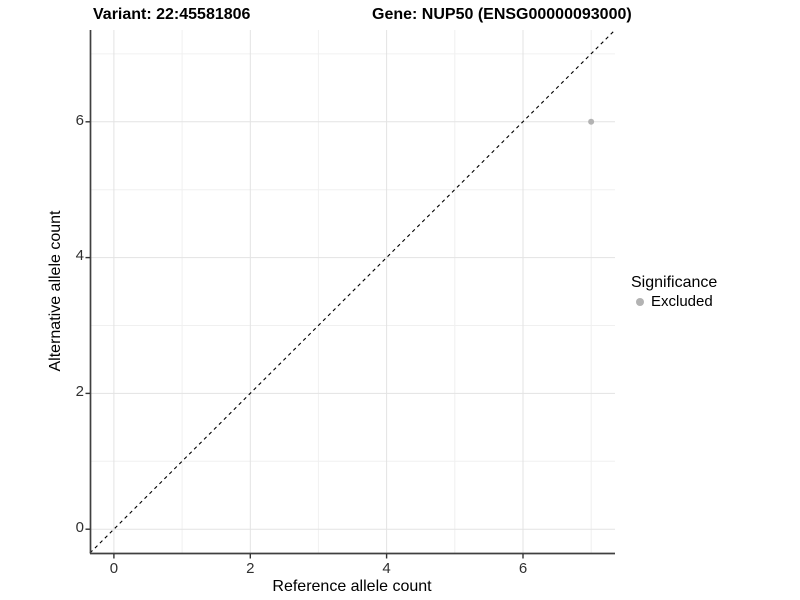 This screenshot has height=600, width=800. I want to click on variant-title: Variant: 22:45581806, so click(172, 14).